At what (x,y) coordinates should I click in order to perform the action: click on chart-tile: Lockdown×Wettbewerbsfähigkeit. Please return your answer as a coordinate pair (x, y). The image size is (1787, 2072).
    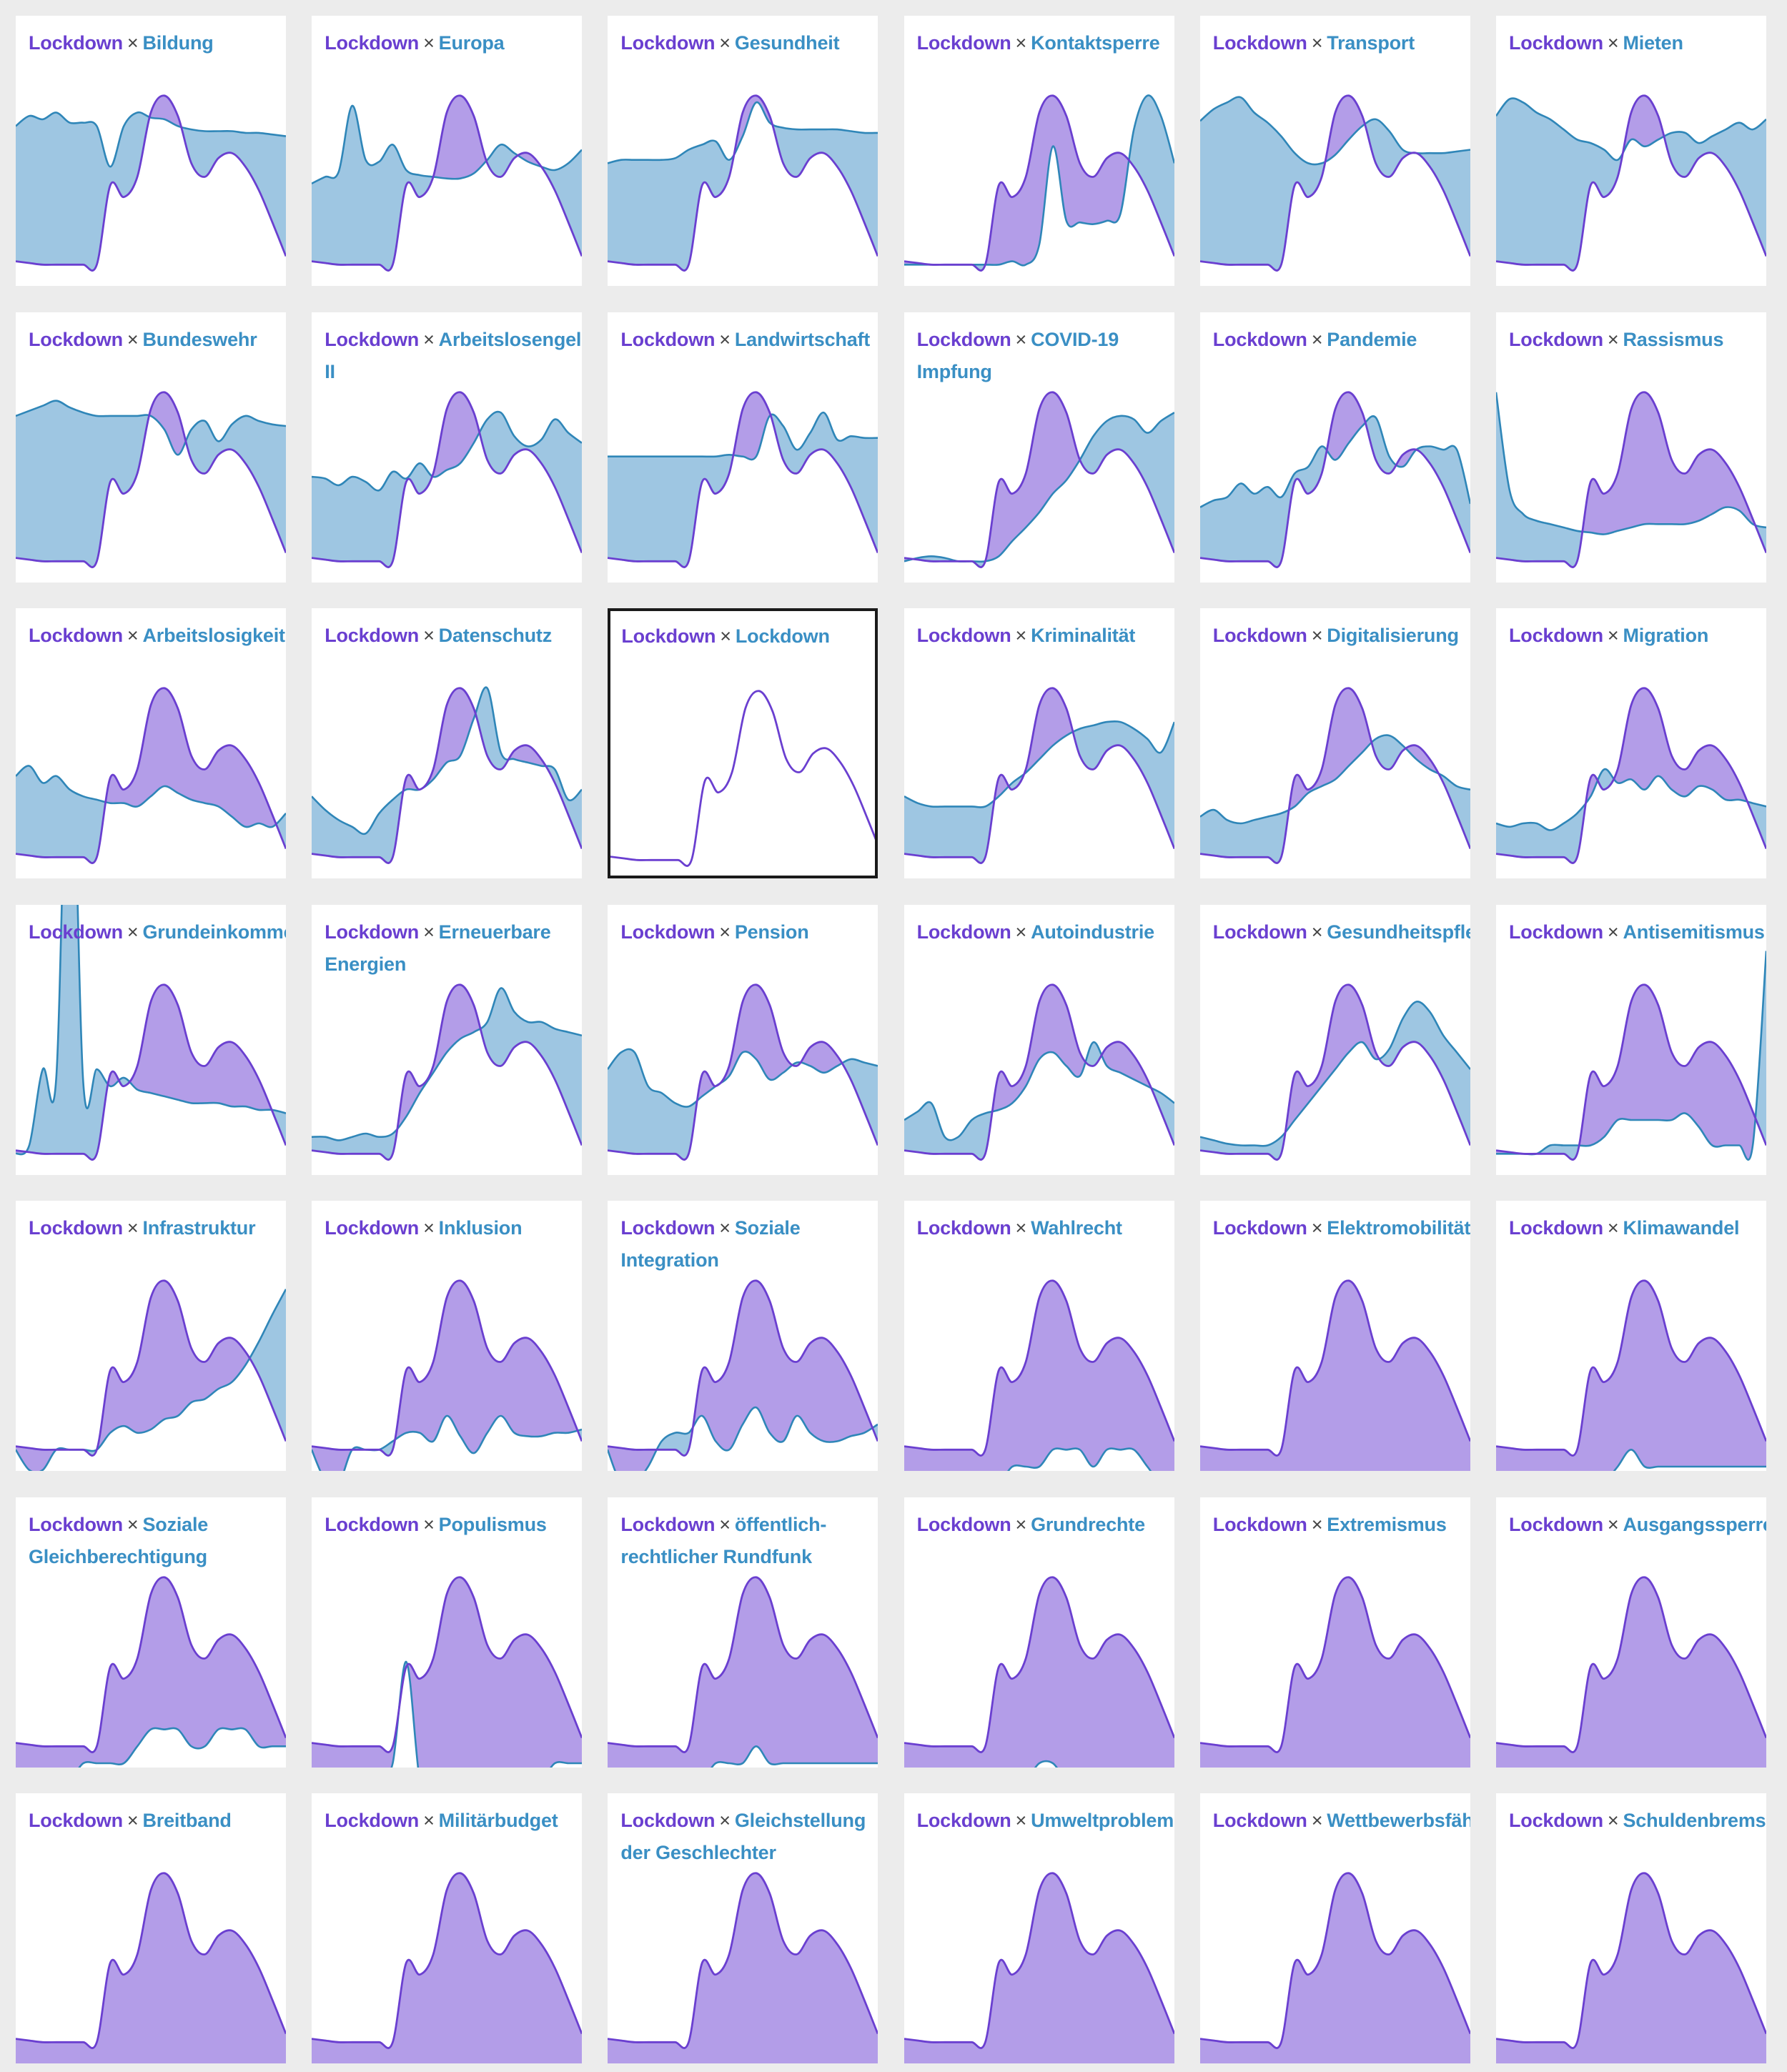
    Looking at the image, I should click on (1334, 1928).